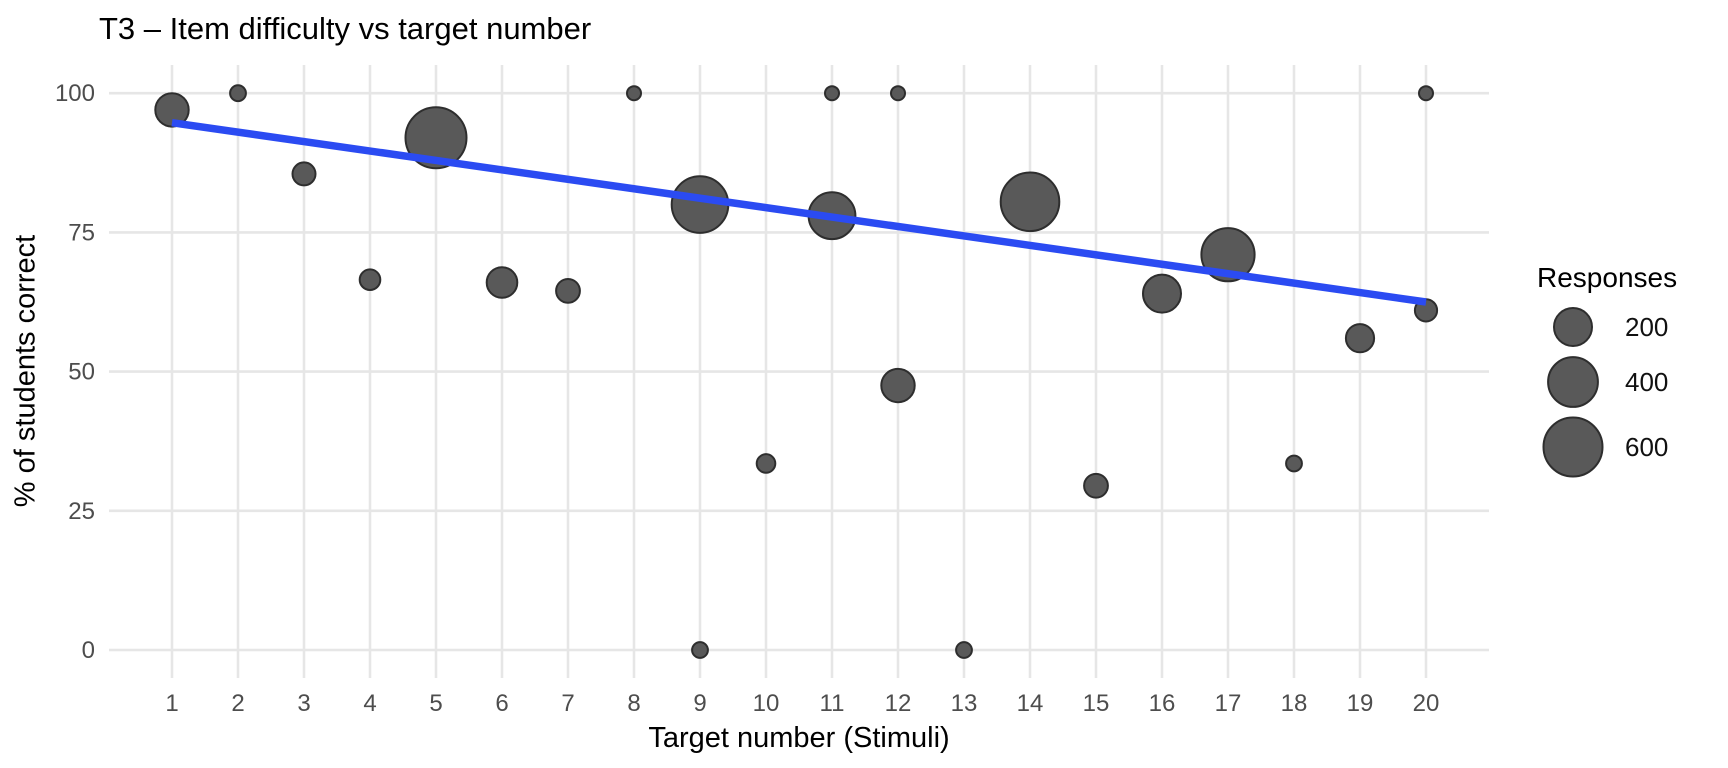 The width and height of the screenshot is (1728, 768). I want to click on x-tick-label: 5, so click(435, 703).